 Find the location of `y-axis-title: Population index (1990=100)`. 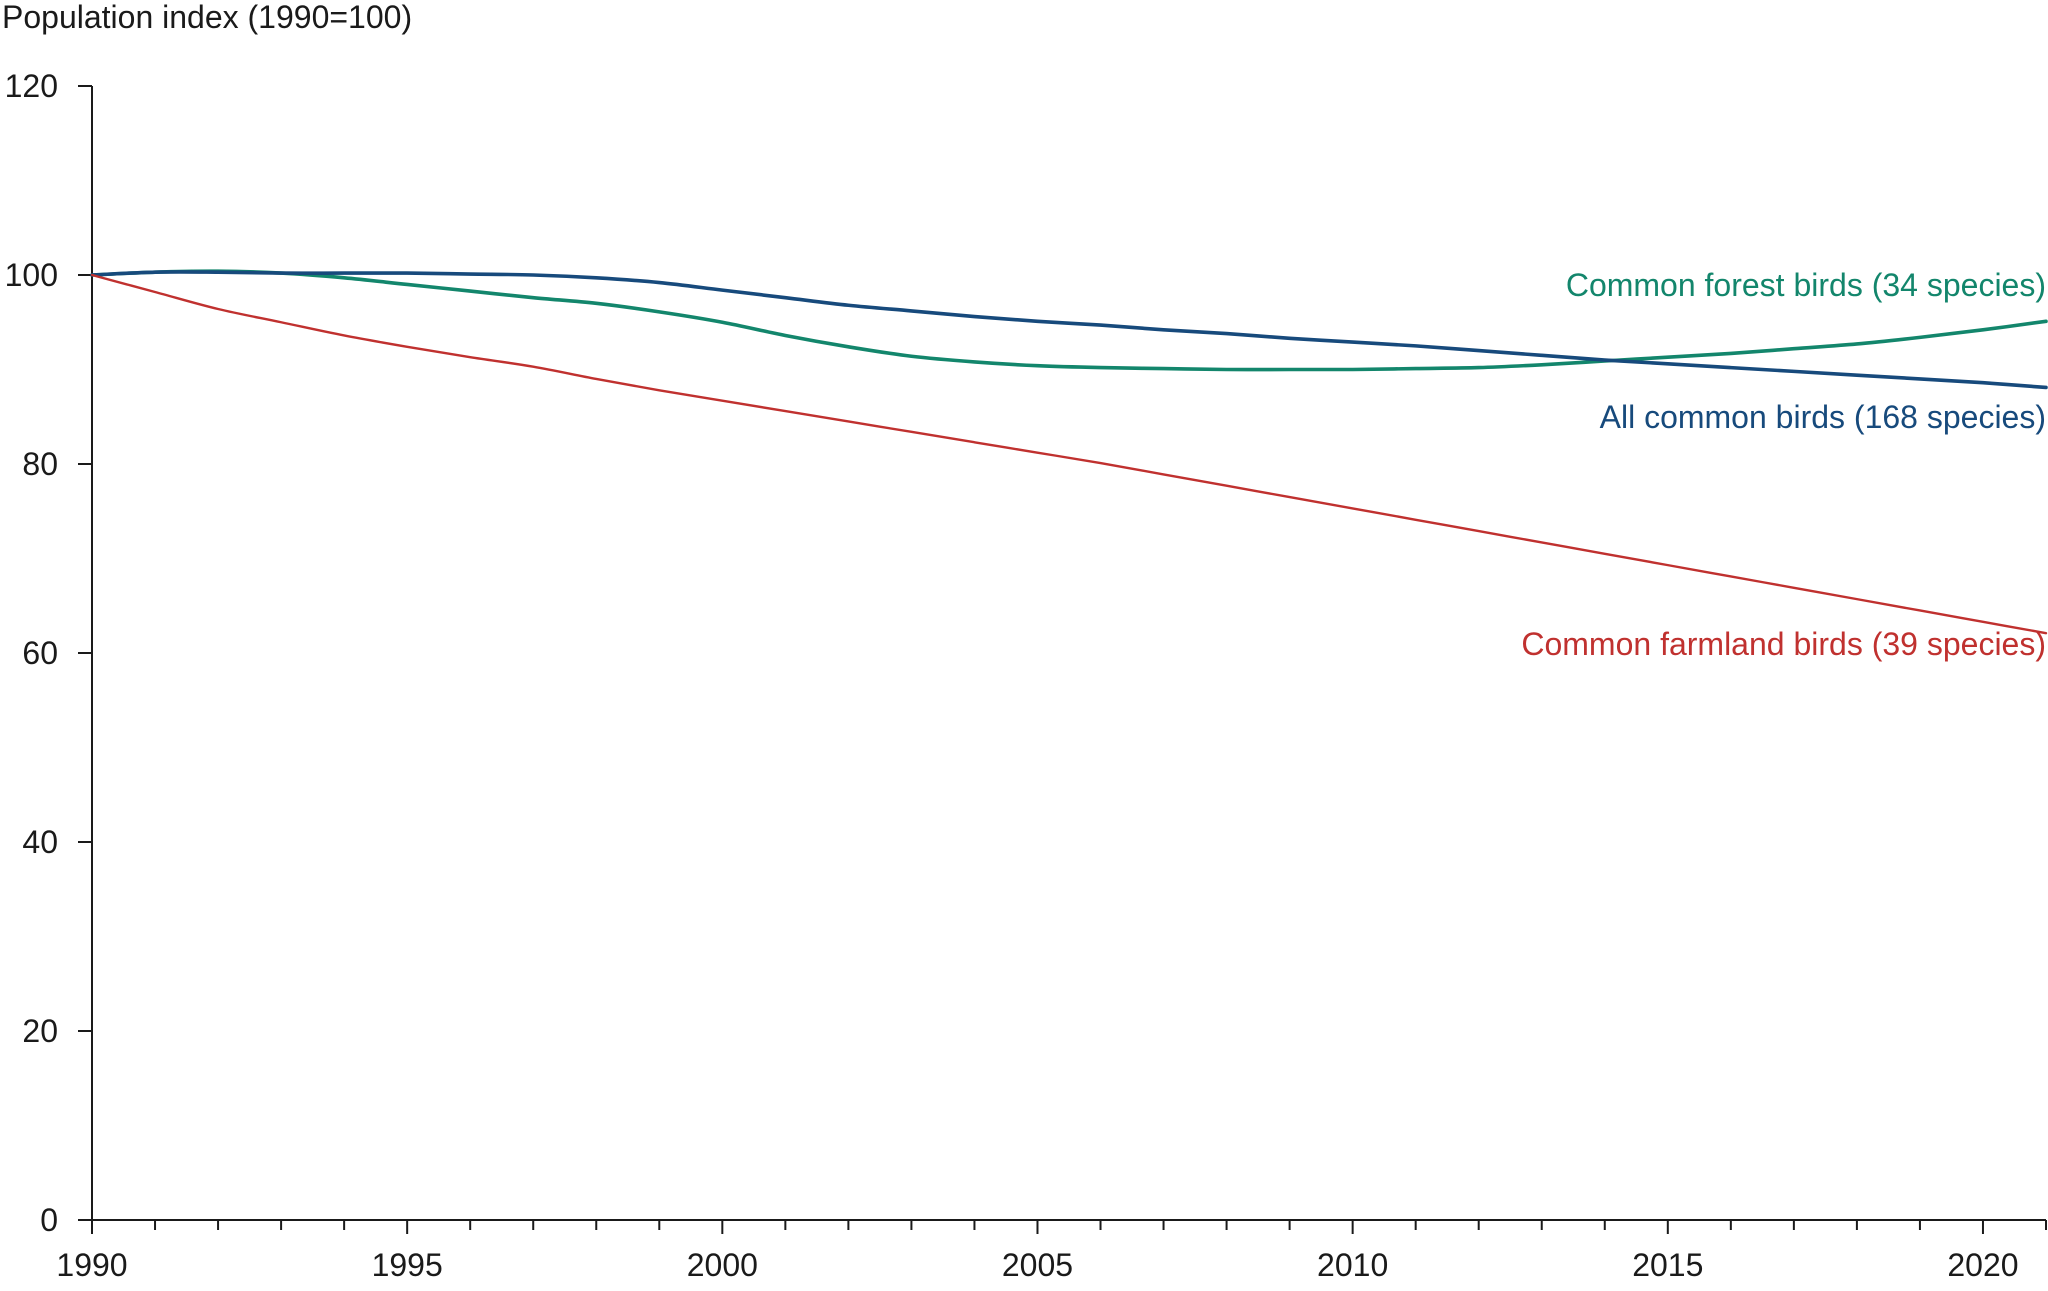

y-axis-title: Population index (1990=100) is located at coordinates (207, 17).